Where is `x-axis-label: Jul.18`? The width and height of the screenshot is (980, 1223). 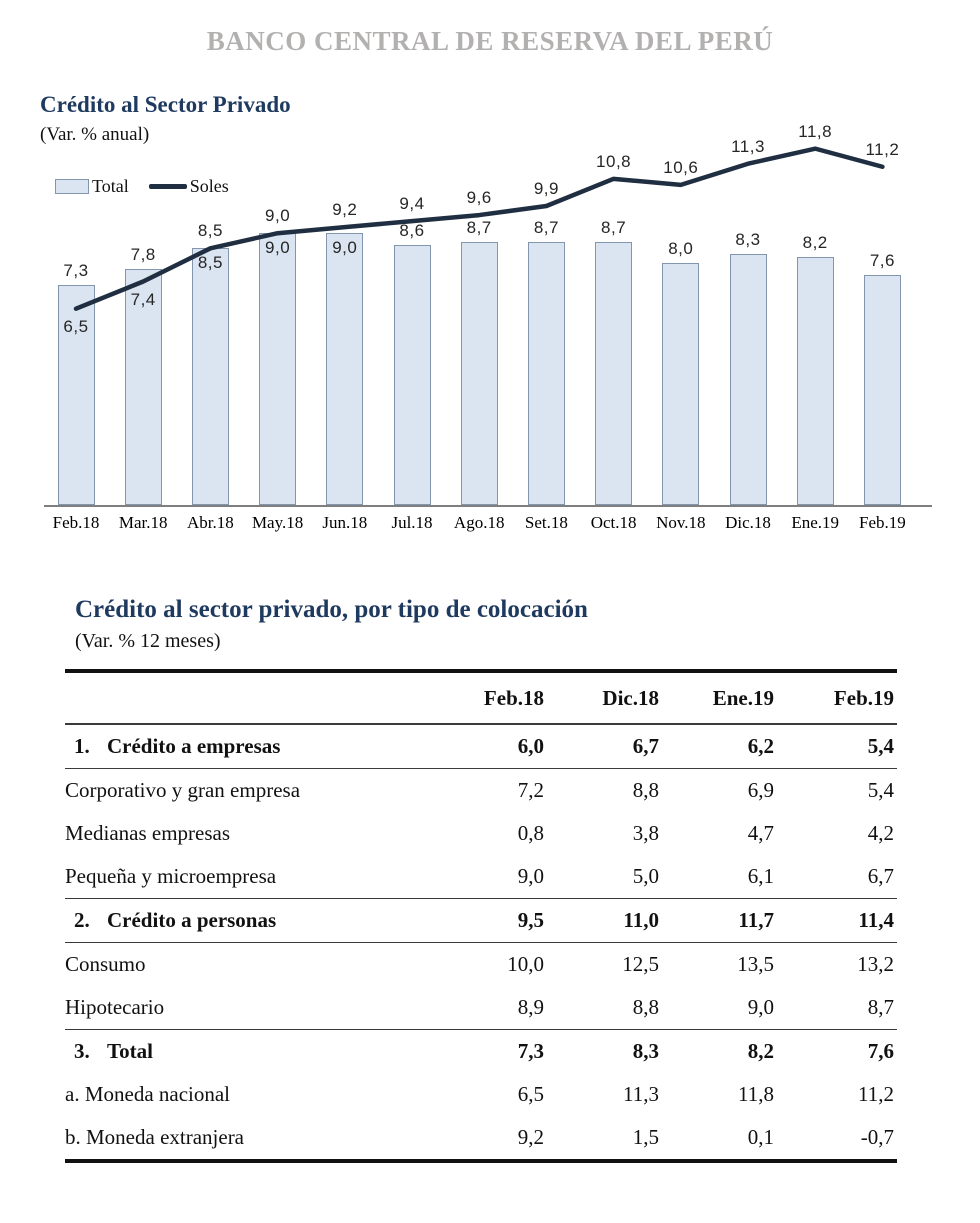 x-axis-label: Jul.18 is located at coordinates (412, 522).